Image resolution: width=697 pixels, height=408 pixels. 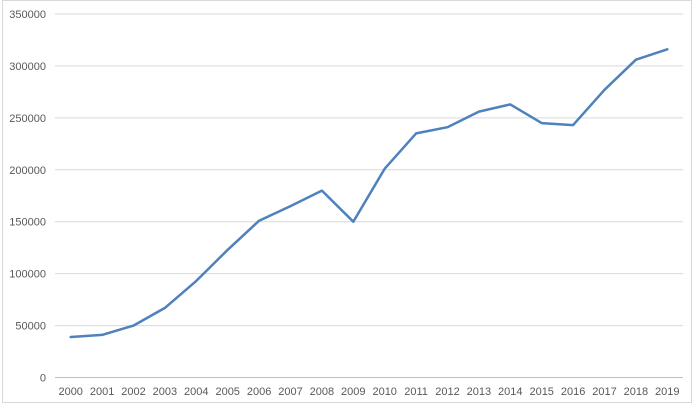 What do you see at coordinates (604, 392) in the screenshot?
I see `x-axis-tick-label: 2017` at bounding box center [604, 392].